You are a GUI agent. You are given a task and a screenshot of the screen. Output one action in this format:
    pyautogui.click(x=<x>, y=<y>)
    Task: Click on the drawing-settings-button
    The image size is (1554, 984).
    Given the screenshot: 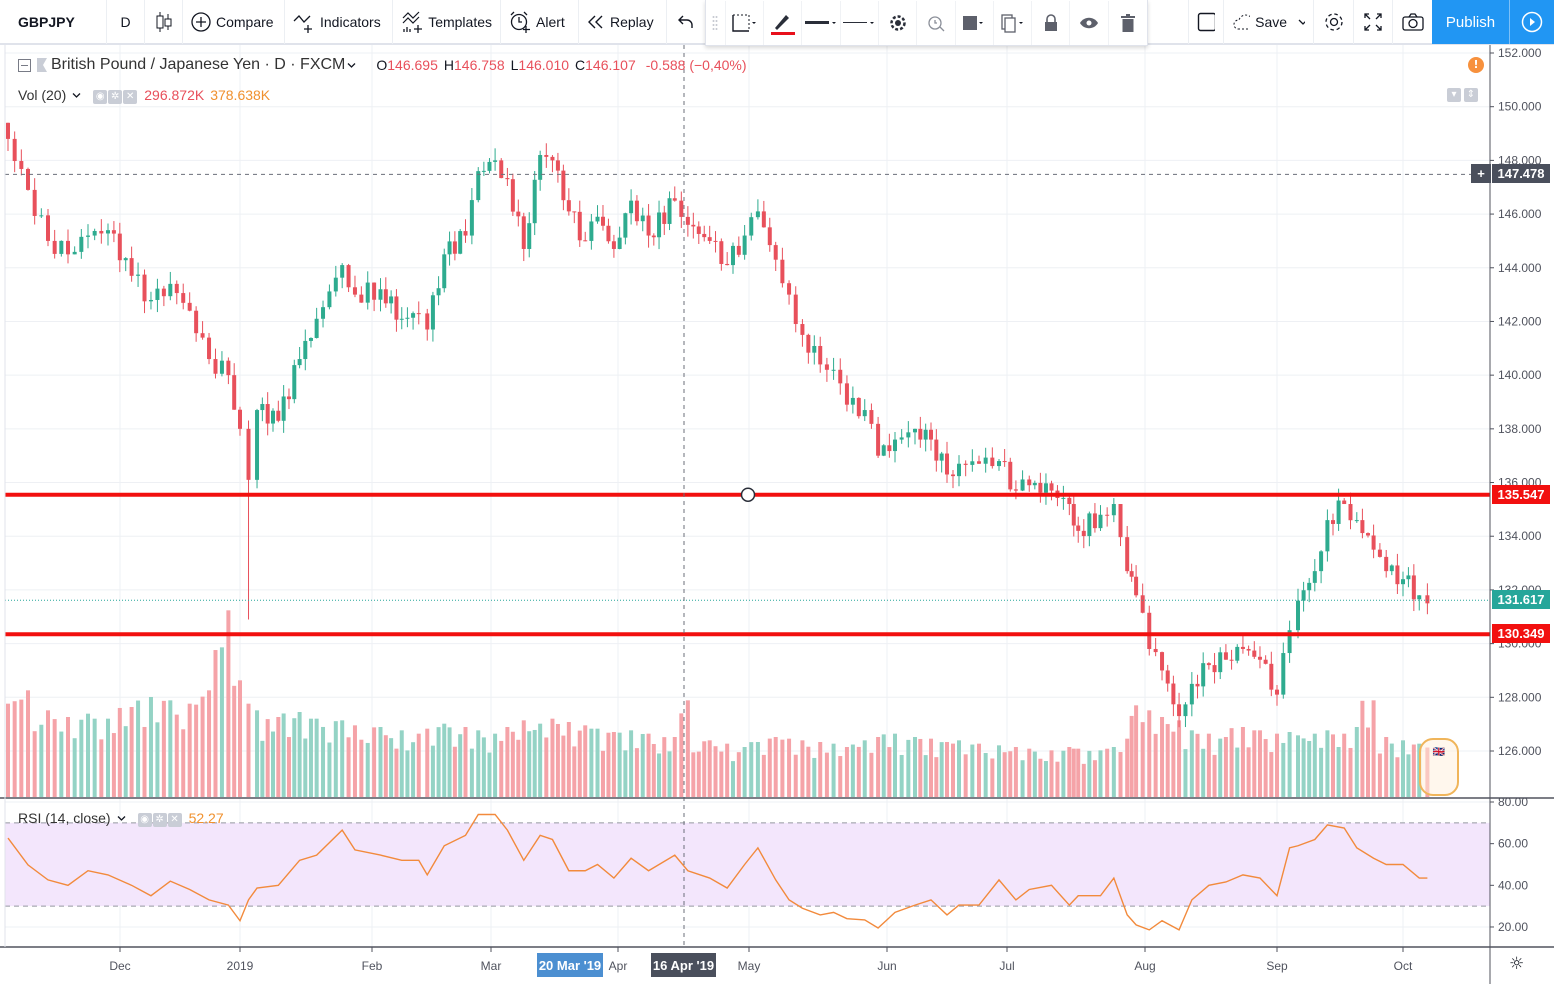 What is the action you would take?
    pyautogui.click(x=898, y=22)
    